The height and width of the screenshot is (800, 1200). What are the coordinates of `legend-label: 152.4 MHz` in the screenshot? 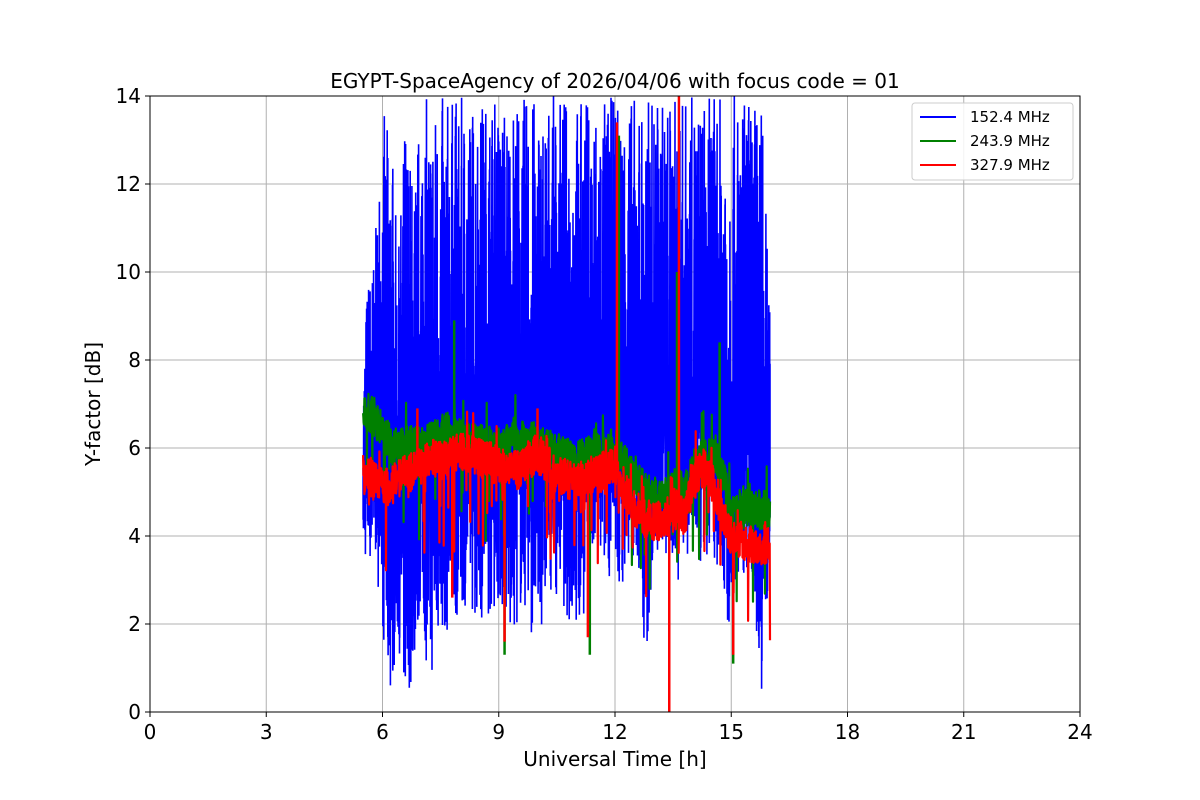 It's located at (1010, 117).